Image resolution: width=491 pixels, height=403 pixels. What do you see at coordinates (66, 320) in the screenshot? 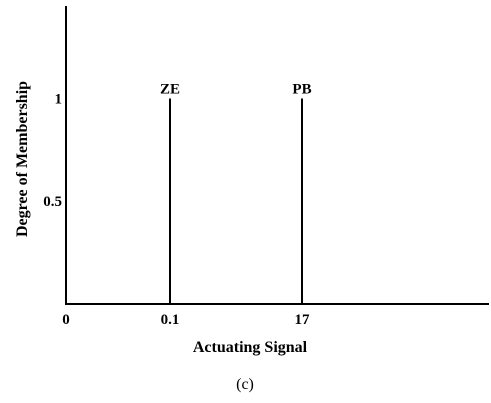
I see `x-tick-label-0: 0` at bounding box center [66, 320].